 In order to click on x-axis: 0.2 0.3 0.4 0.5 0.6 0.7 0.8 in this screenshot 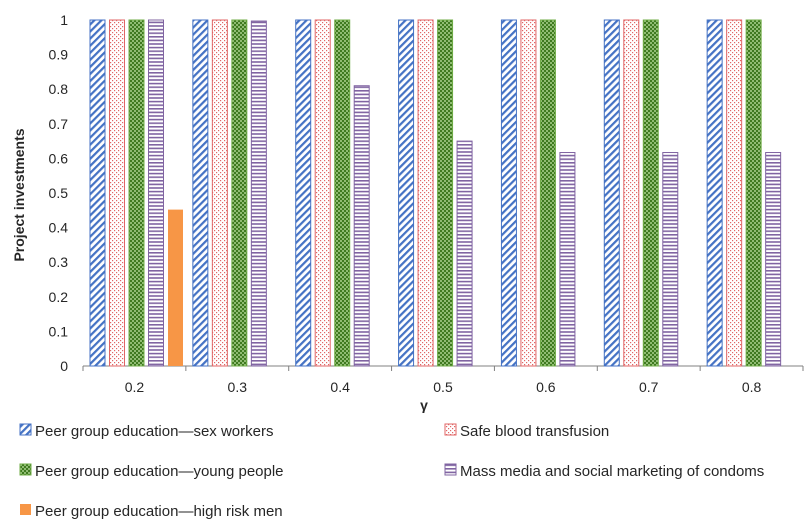, I will do `click(443, 380)`.